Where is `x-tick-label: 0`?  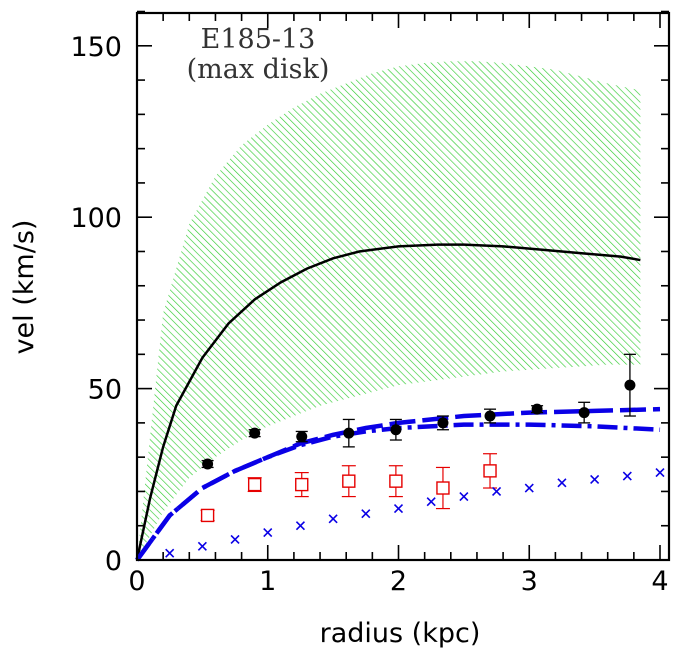 x-tick-label: 0 is located at coordinates (136, 581).